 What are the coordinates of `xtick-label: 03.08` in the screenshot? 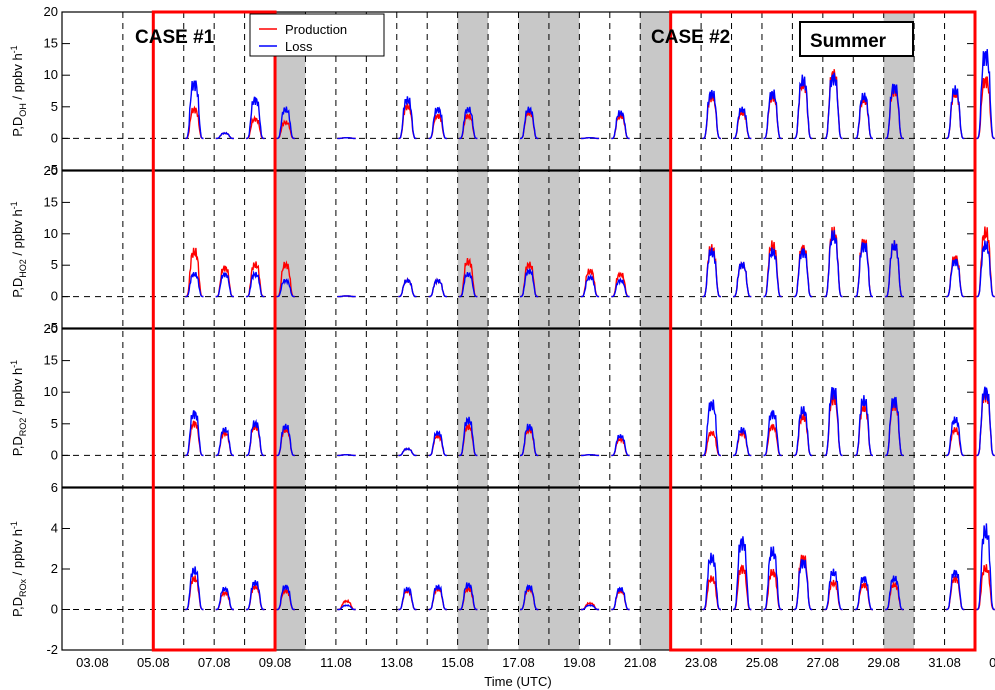 It's located at (92, 662).